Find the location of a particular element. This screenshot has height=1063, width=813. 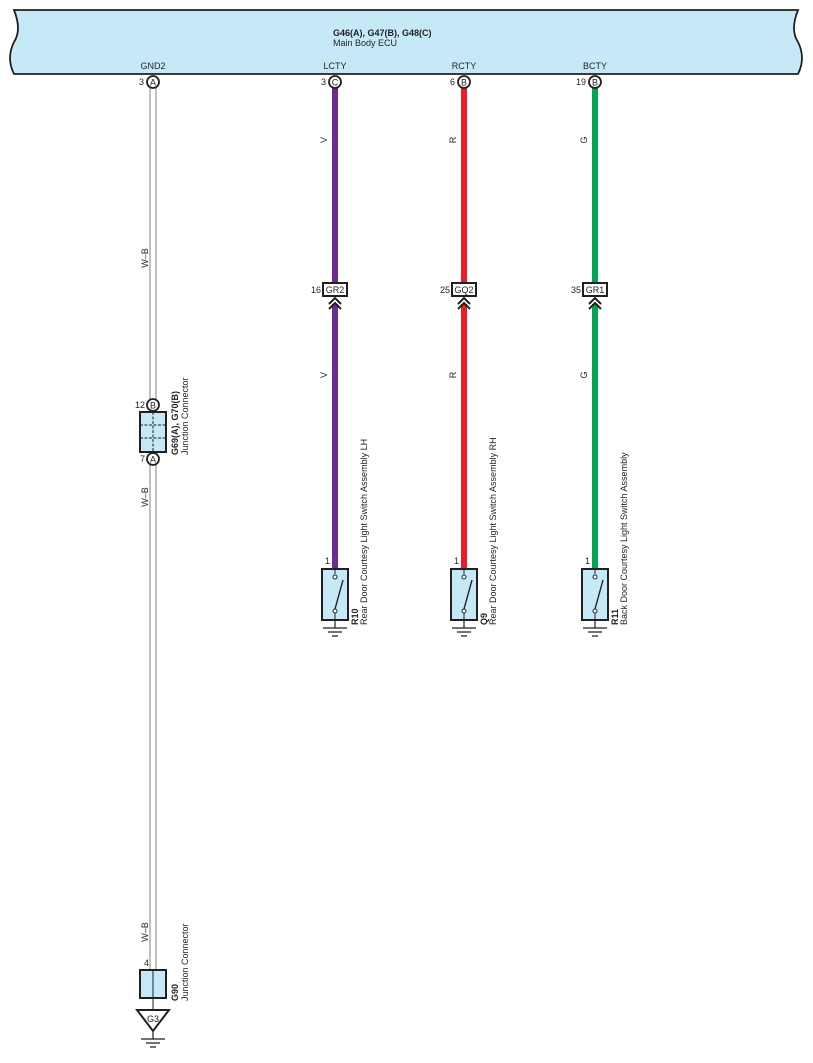

inline-connector-code: GQ2 is located at coordinates (463, 290).